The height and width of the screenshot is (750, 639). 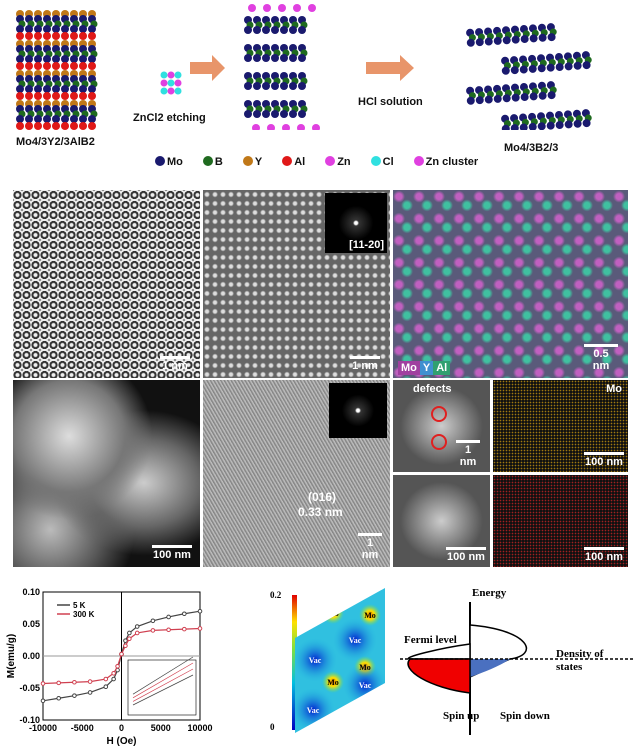 What do you see at coordinates (29, 688) in the screenshot?
I see `y-tick-label: -0.05` at bounding box center [29, 688].